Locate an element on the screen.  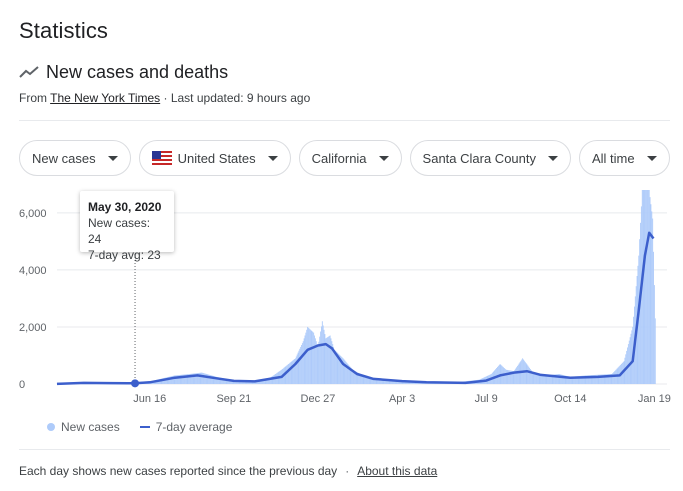
time-range-dropdown: All time is located at coordinates (624, 158).